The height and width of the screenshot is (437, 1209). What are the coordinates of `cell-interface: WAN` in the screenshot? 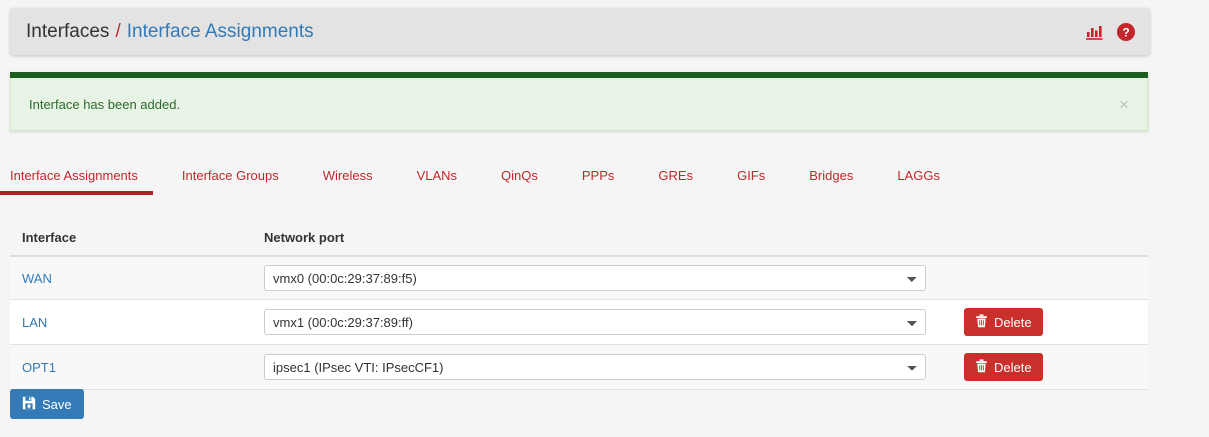 It's located at (131, 278).